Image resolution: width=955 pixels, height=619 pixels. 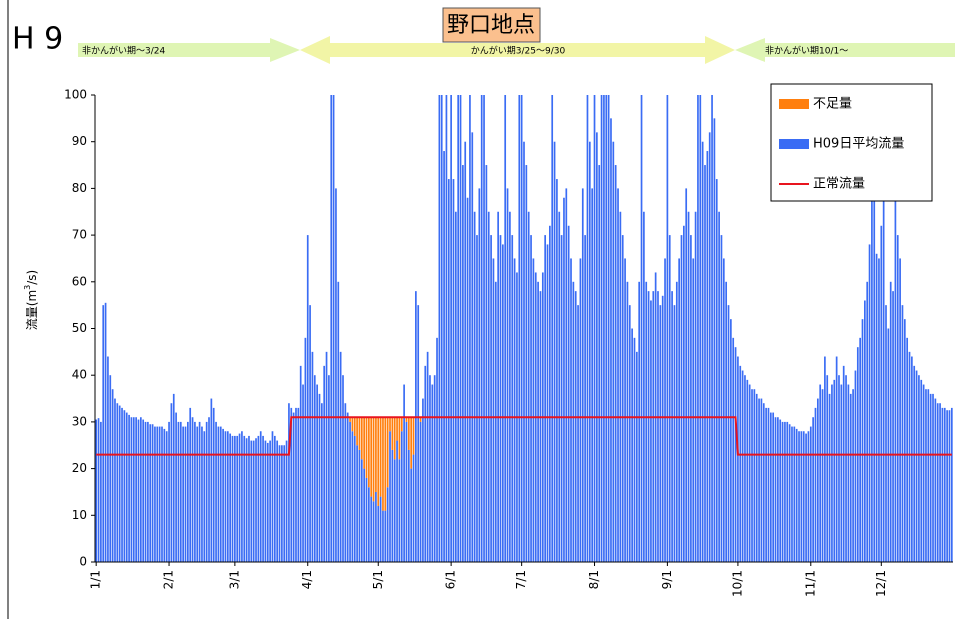 What do you see at coordinates (839, 184) in the screenshot?
I see `legend-label: 正常流量` at bounding box center [839, 184].